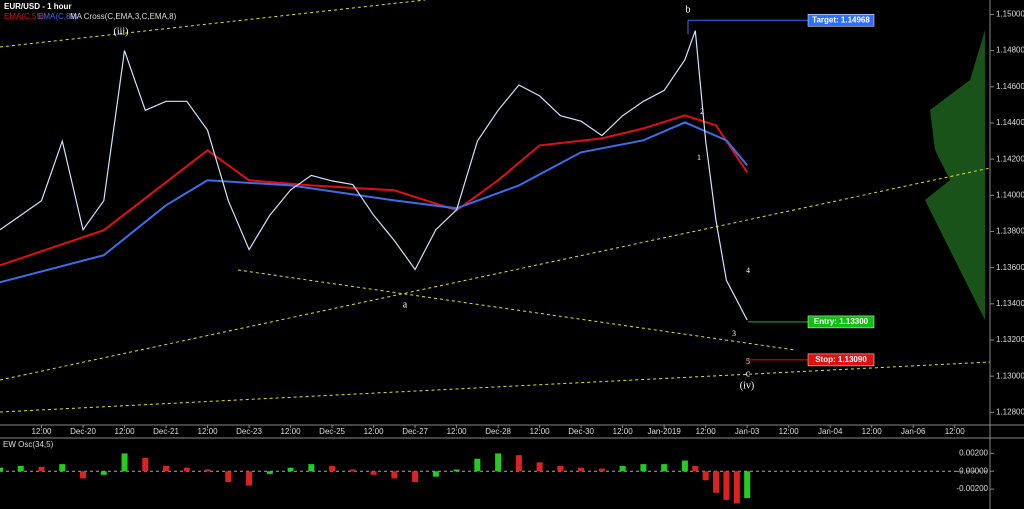 This screenshot has height=509, width=1024. Describe the element at coordinates (688, 9) in the screenshot. I see `wave-label: b` at that location.